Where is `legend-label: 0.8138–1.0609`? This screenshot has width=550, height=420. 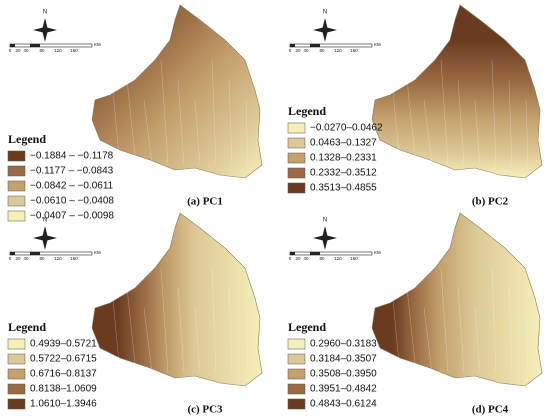
legend-label: 0.8138–1.0609 is located at coordinates (63, 389).